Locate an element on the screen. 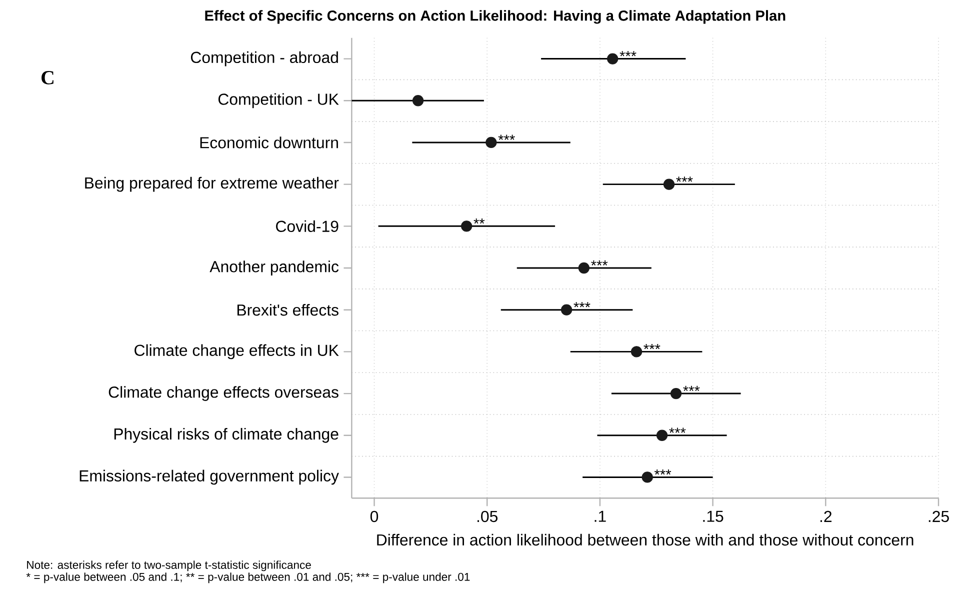 The height and width of the screenshot is (599, 954). y-tick-label: Physical risks of climate change is located at coordinates (226, 435).